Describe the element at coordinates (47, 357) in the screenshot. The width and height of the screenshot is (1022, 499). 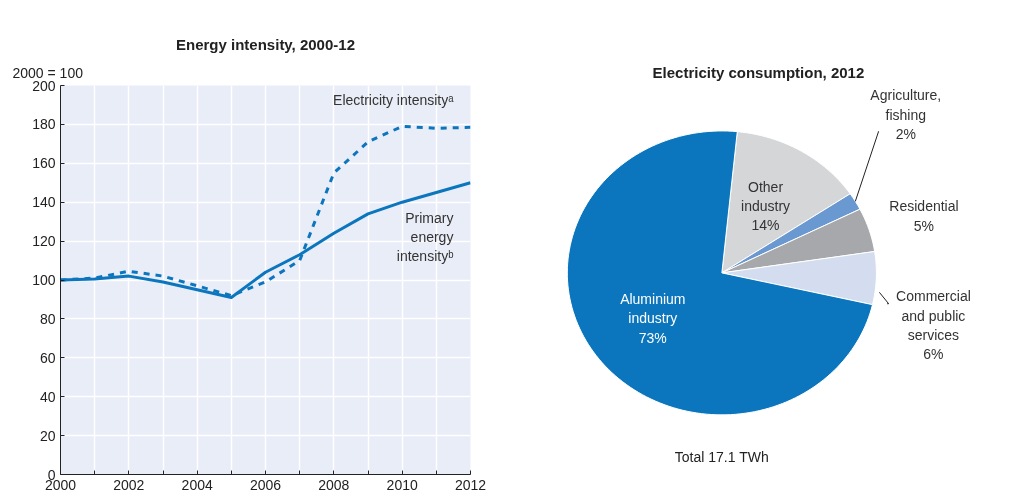
I see `y-tick-label: 60` at that location.